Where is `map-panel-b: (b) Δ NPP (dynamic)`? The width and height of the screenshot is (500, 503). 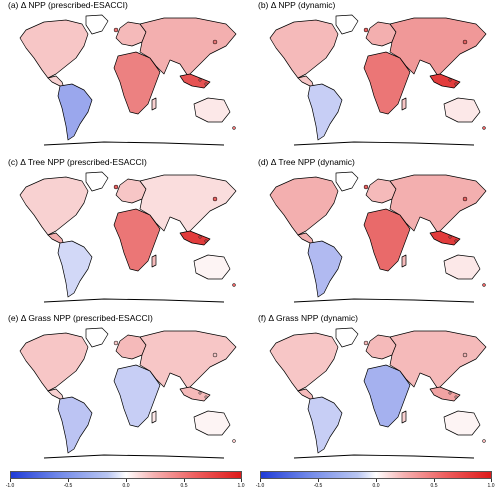 map-panel-b: (b) Δ NPP (dynamic) is located at coordinates (376, 75).